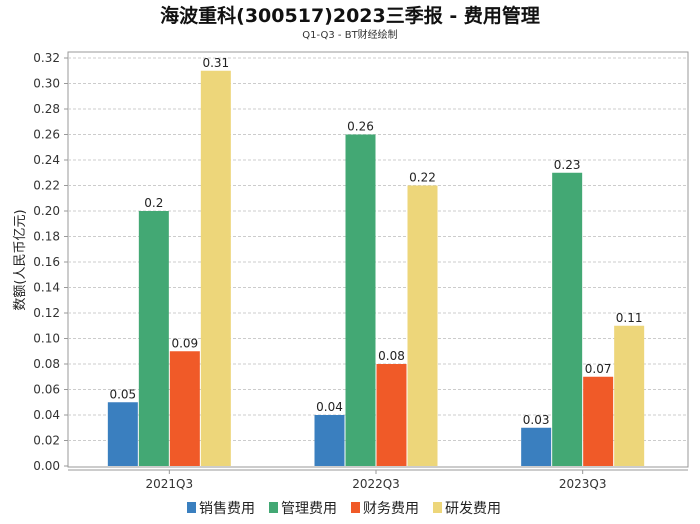 The height and width of the screenshot is (524, 700). Describe the element at coordinates (629, 318) in the screenshot. I see `data-label: 0.11` at that location.